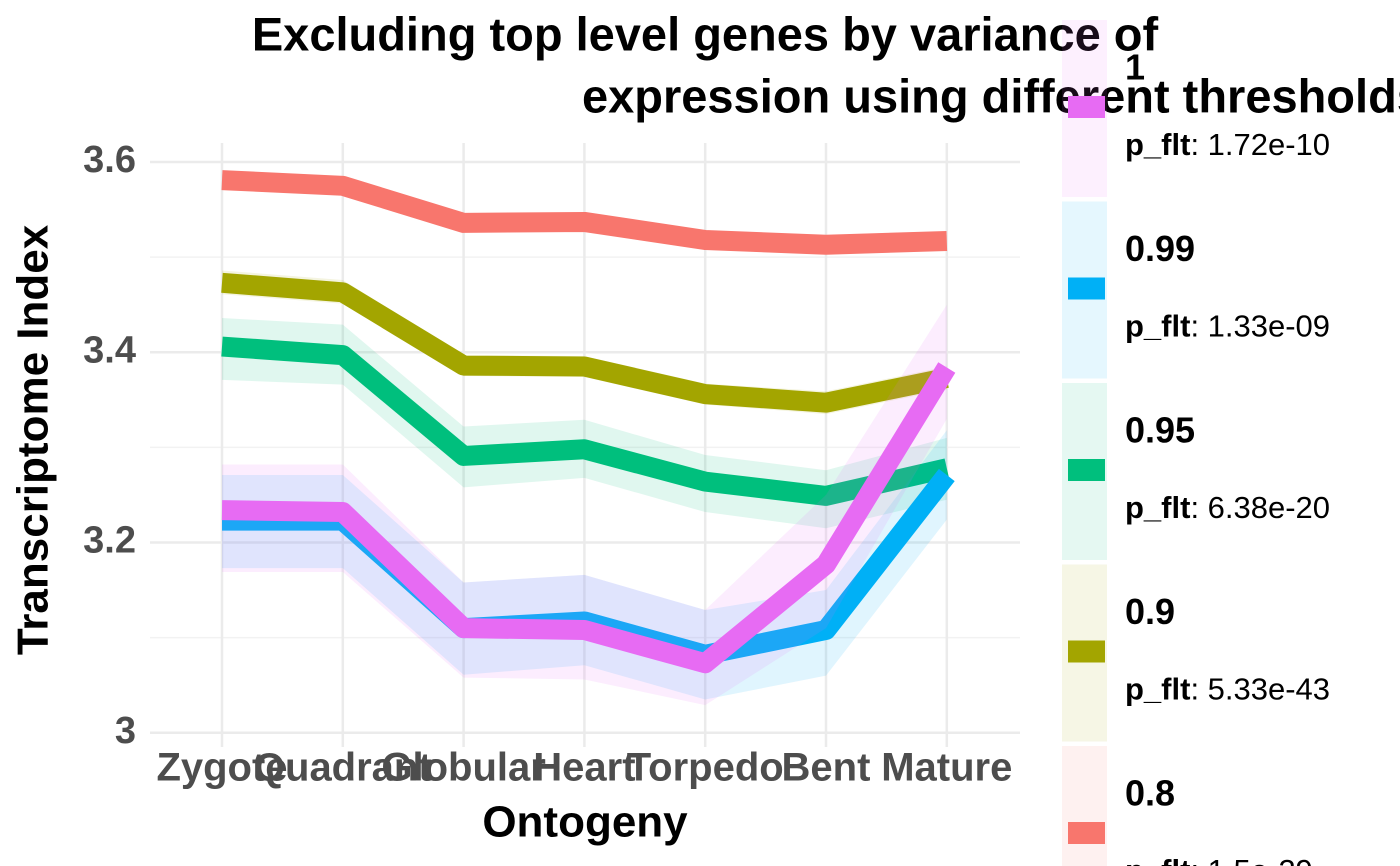  I want to click on x-tick-label: Quadrant, so click(343, 768).